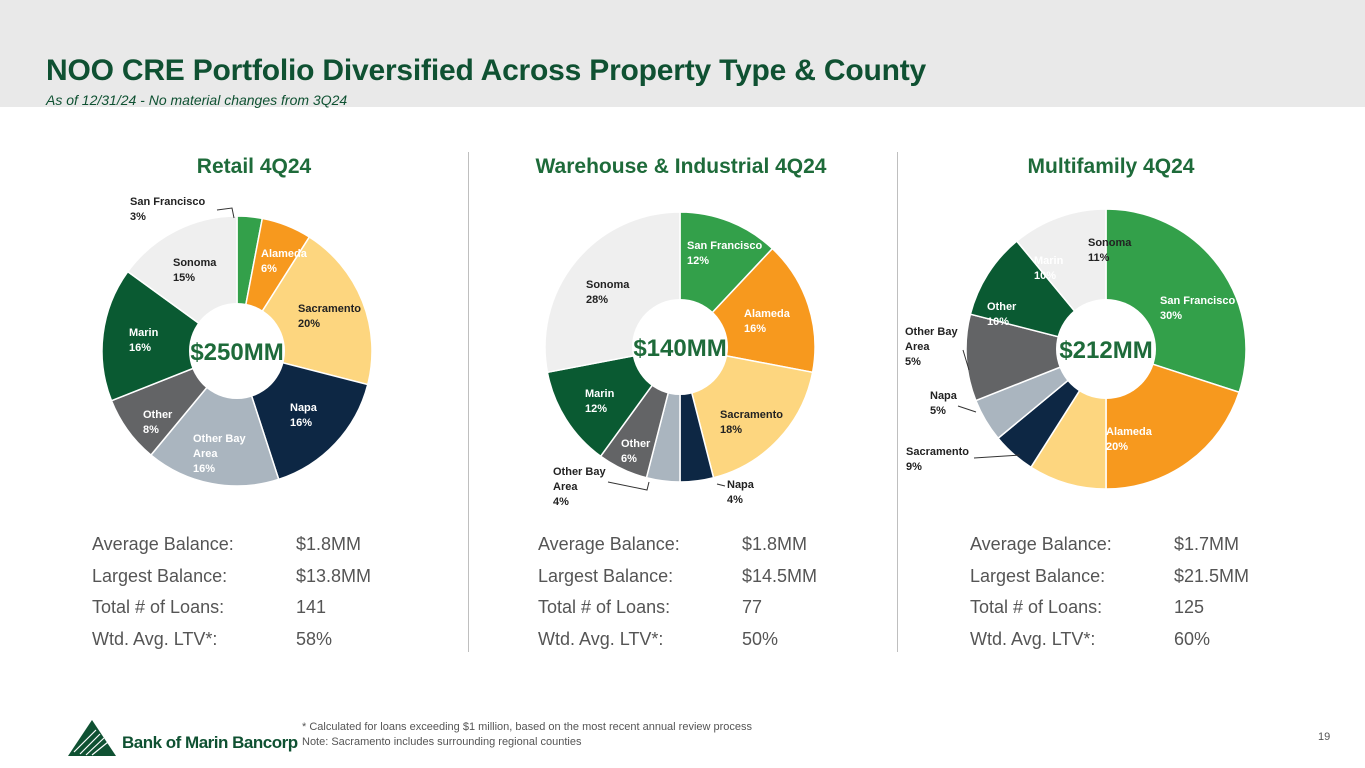 This screenshot has height=768, width=1365. I want to click on slice-label-other: Other 8%, so click(158, 422).